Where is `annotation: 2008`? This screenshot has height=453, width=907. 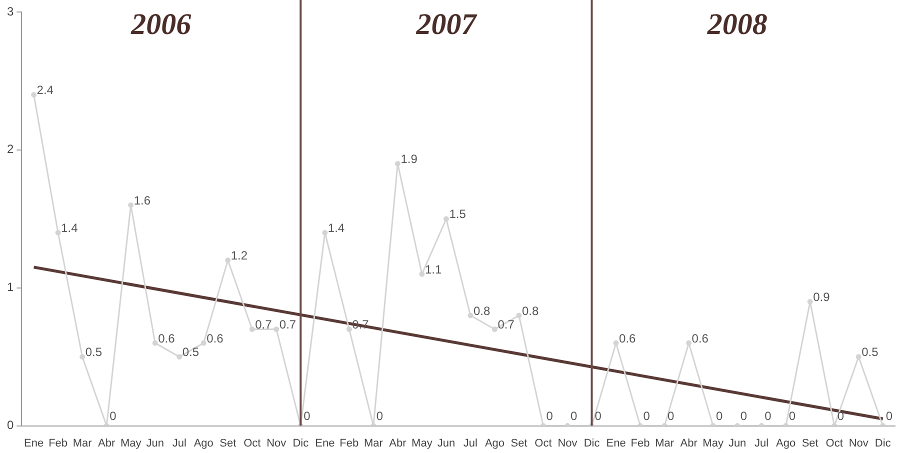
annotation: 2008 is located at coordinates (737, 24).